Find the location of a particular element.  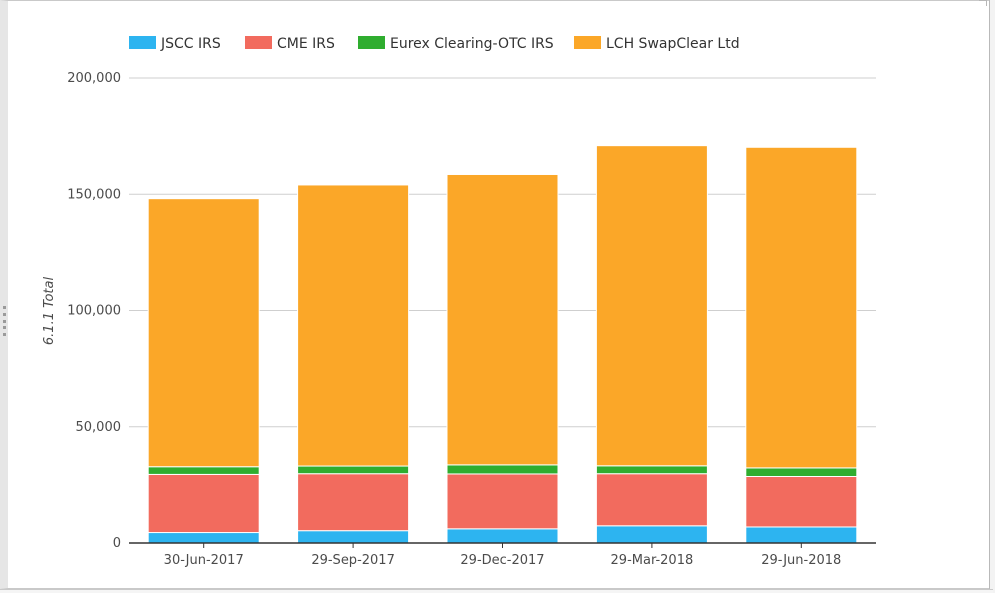

legend-label: CME IRS is located at coordinates (306, 44).